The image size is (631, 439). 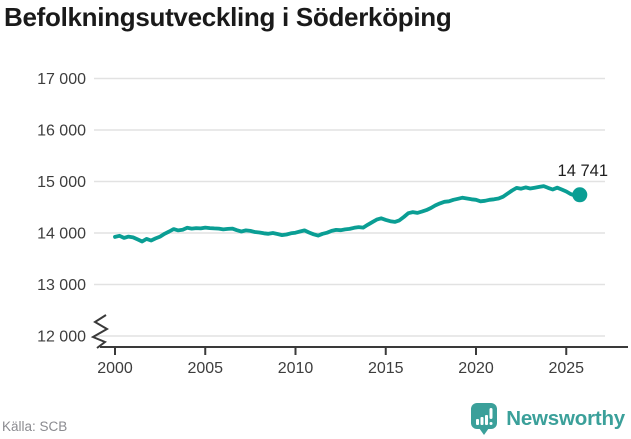 I want to click on newsworthy-logo: Newsworthy, so click(x=547, y=419).